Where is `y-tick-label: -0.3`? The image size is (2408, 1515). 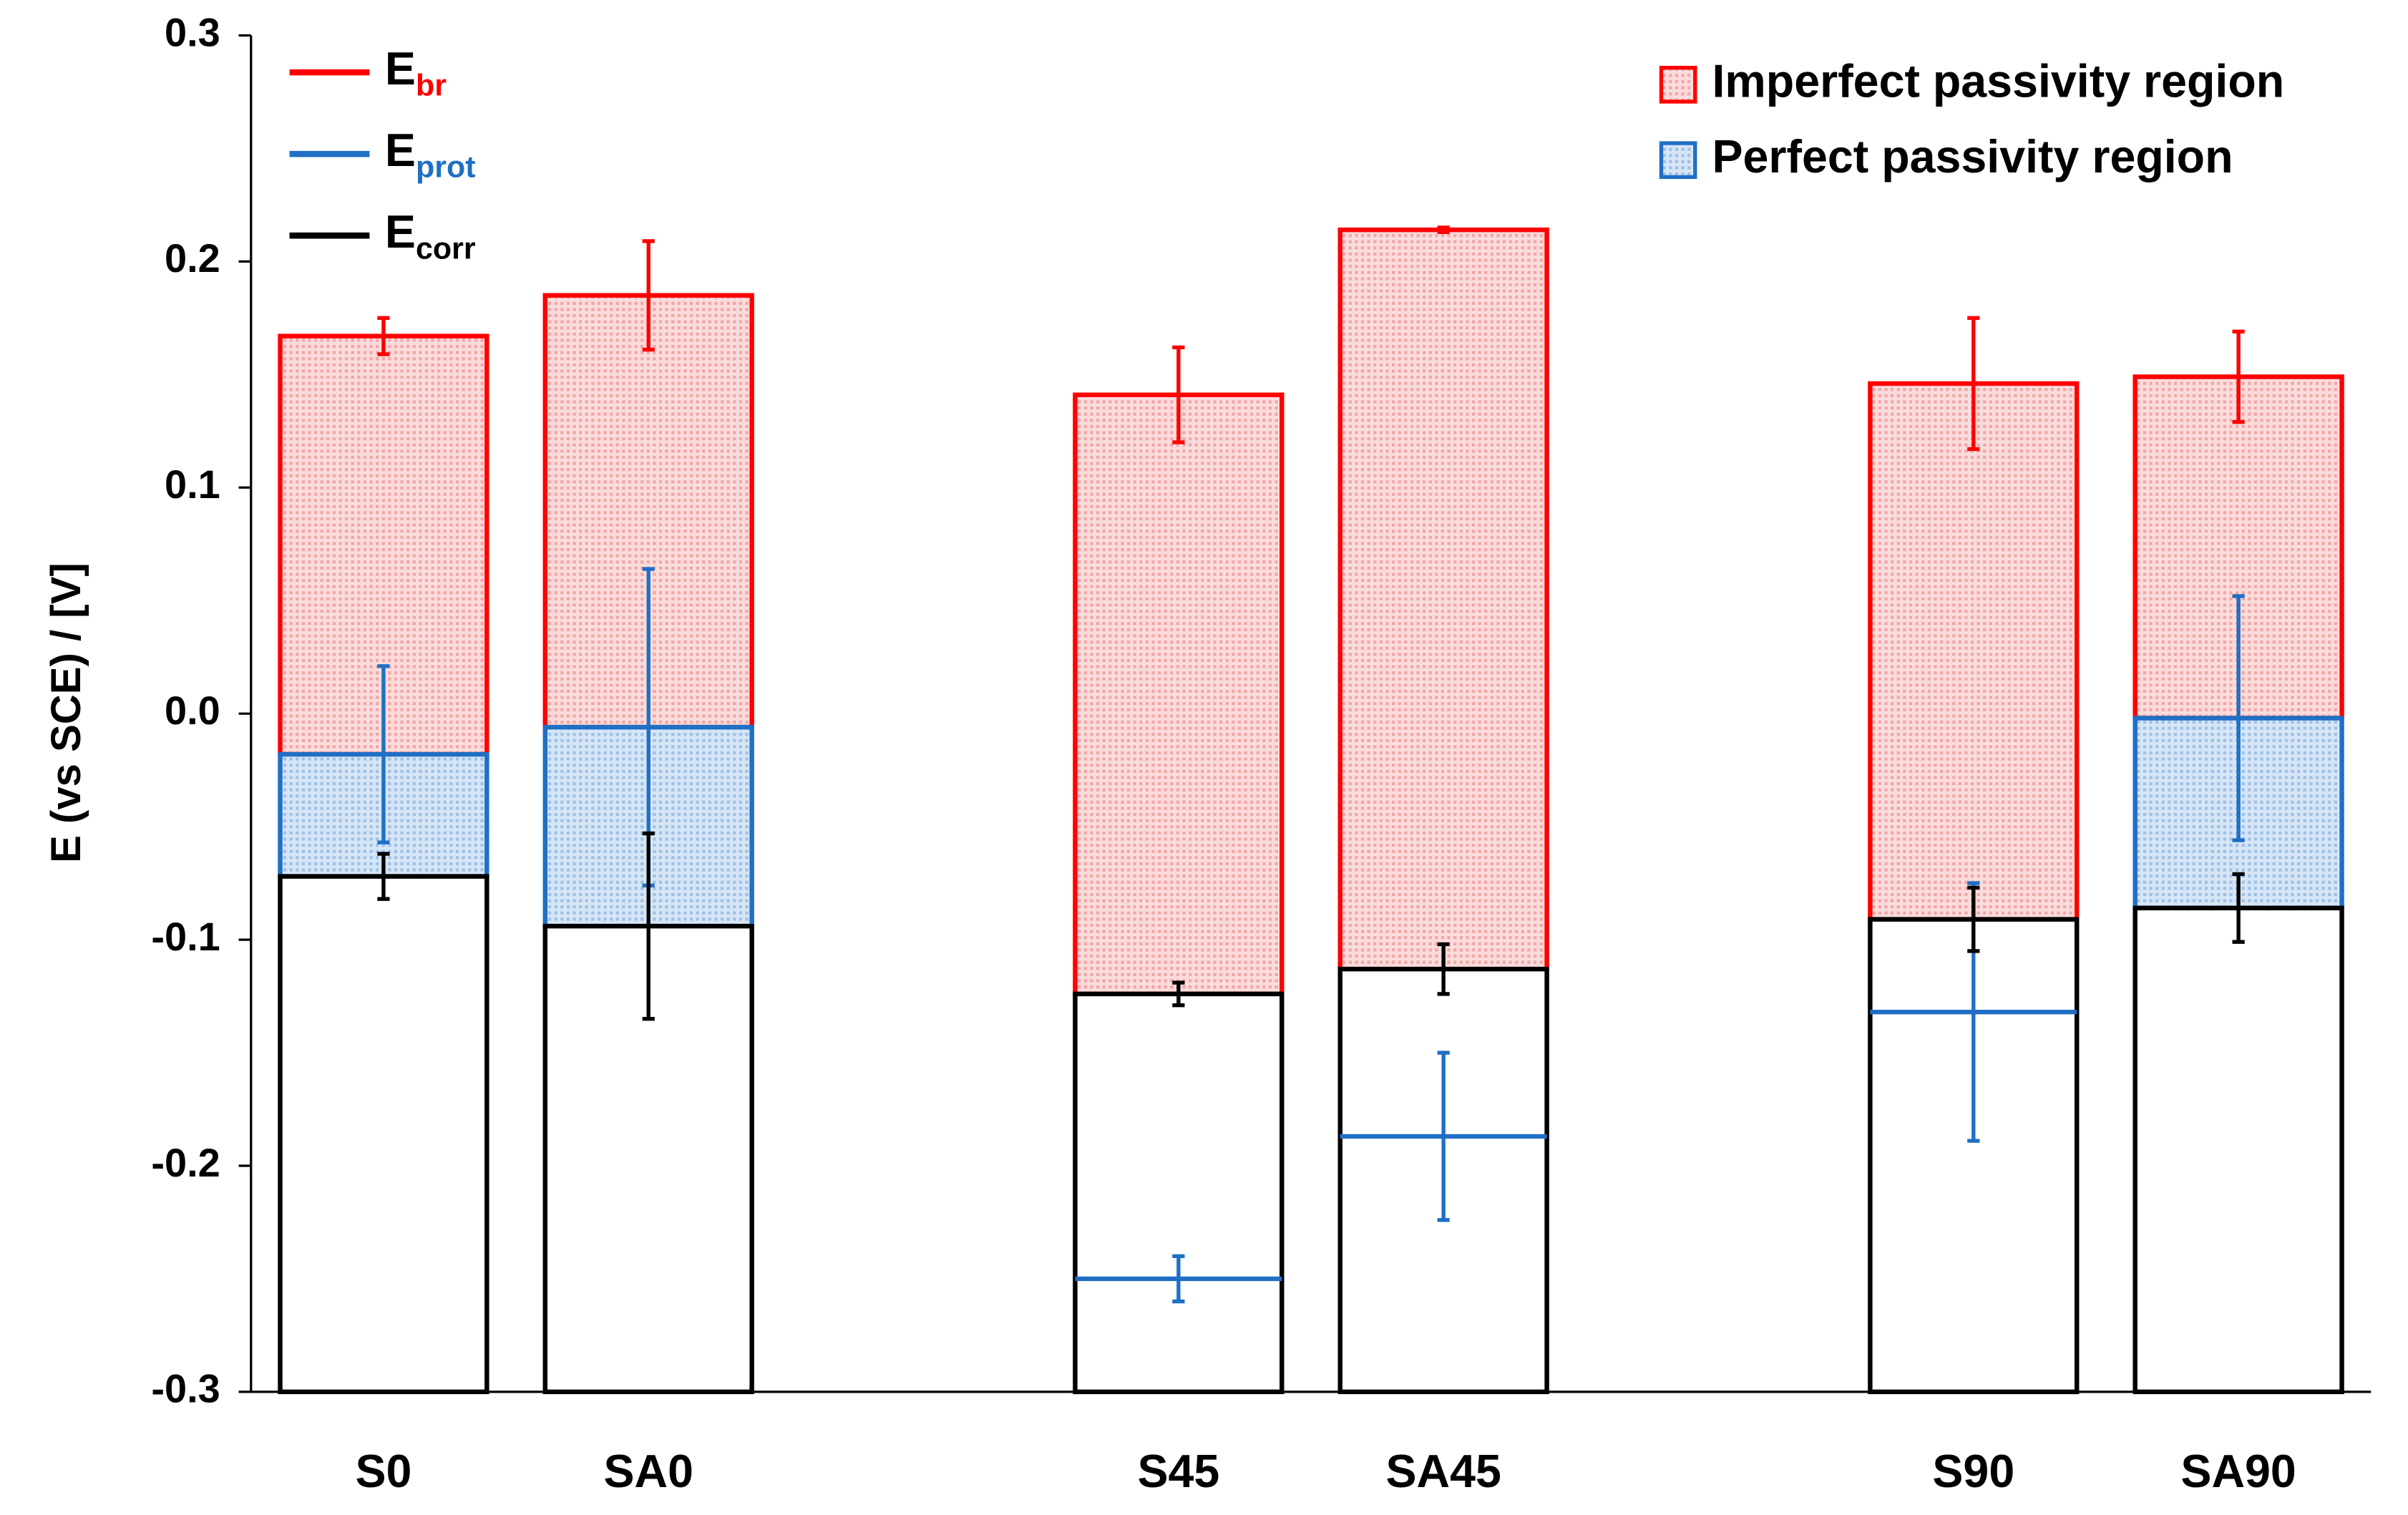
y-tick-label: -0.3 is located at coordinates (185, 1389).